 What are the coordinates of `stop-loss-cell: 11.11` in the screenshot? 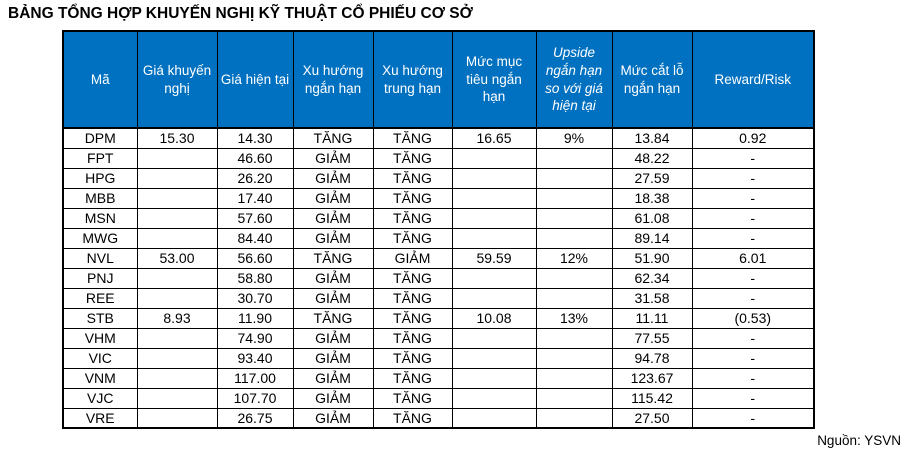 It's located at (652, 318).